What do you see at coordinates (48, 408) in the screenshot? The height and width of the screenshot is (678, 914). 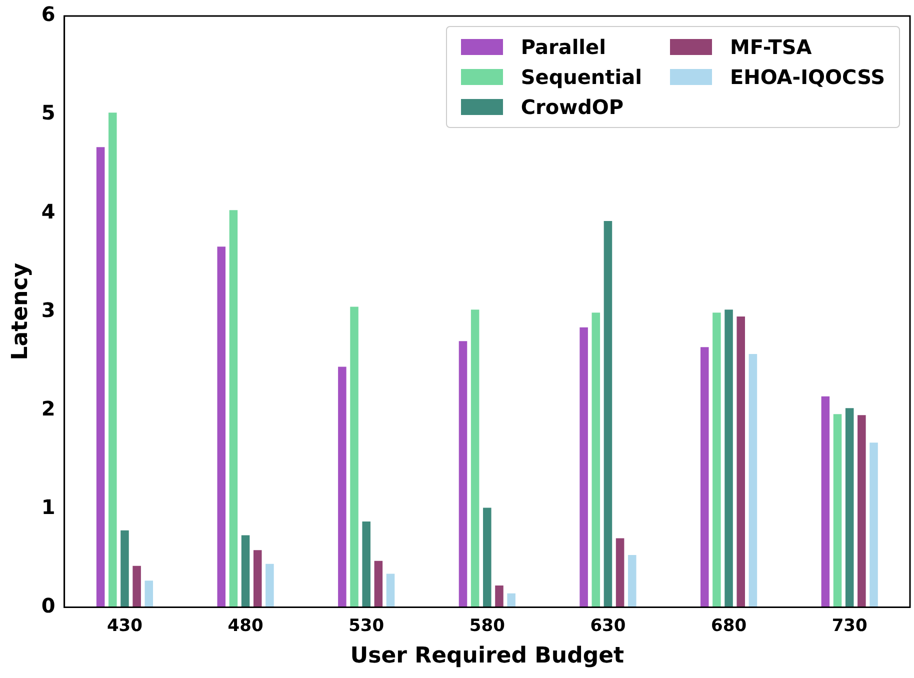 I see `y-tick-label: 2` at bounding box center [48, 408].